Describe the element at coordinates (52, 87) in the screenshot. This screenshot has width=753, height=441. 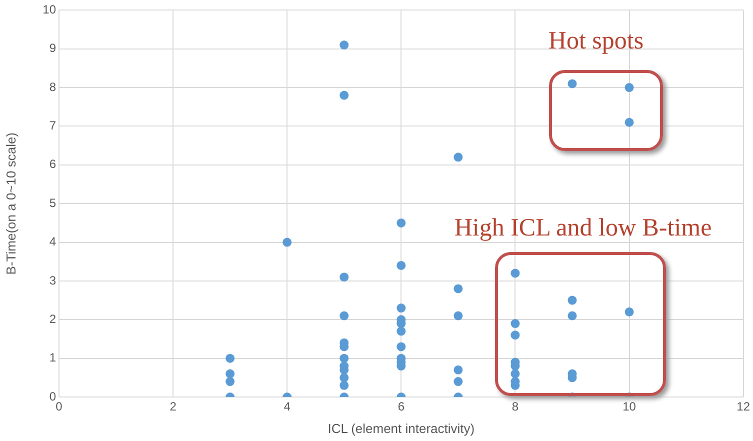
I see `y-tick-label: 8` at that location.